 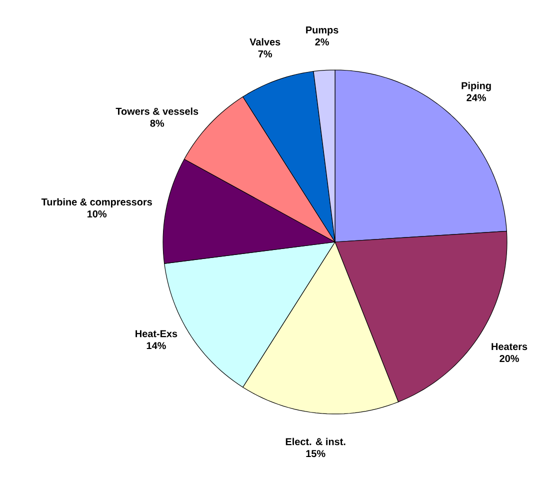 What do you see at coordinates (157, 111) in the screenshot?
I see `slice-label: Towers & vessels` at bounding box center [157, 111].